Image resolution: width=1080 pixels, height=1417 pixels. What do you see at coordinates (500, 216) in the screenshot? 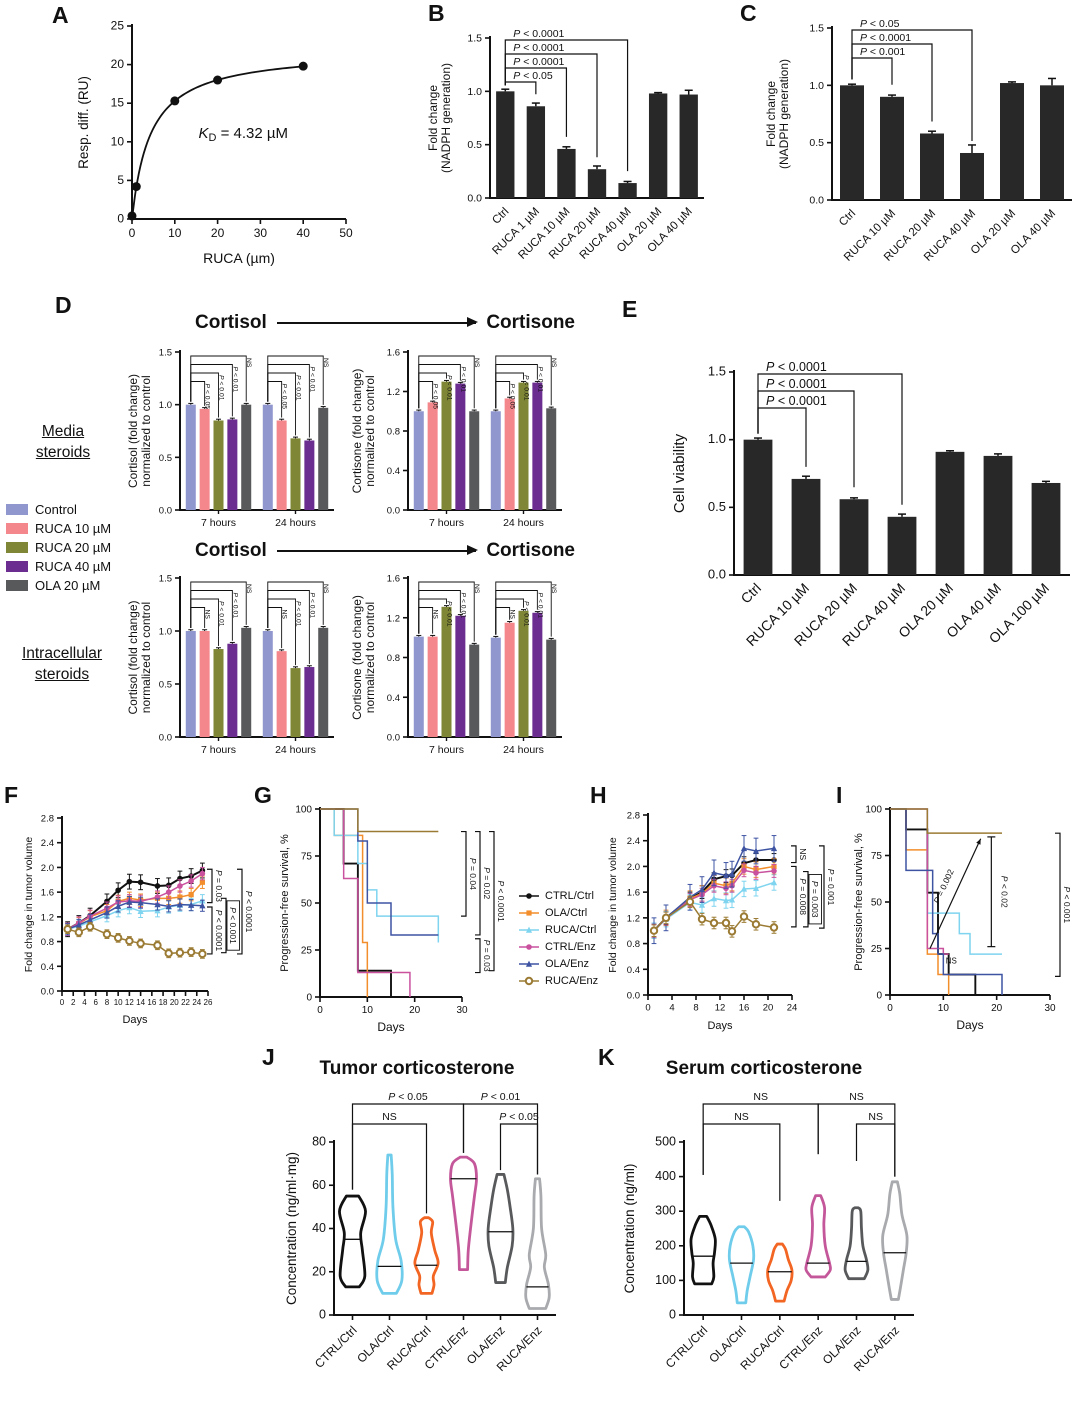
I see `svg-text: Ctrl` at bounding box center [500, 216].